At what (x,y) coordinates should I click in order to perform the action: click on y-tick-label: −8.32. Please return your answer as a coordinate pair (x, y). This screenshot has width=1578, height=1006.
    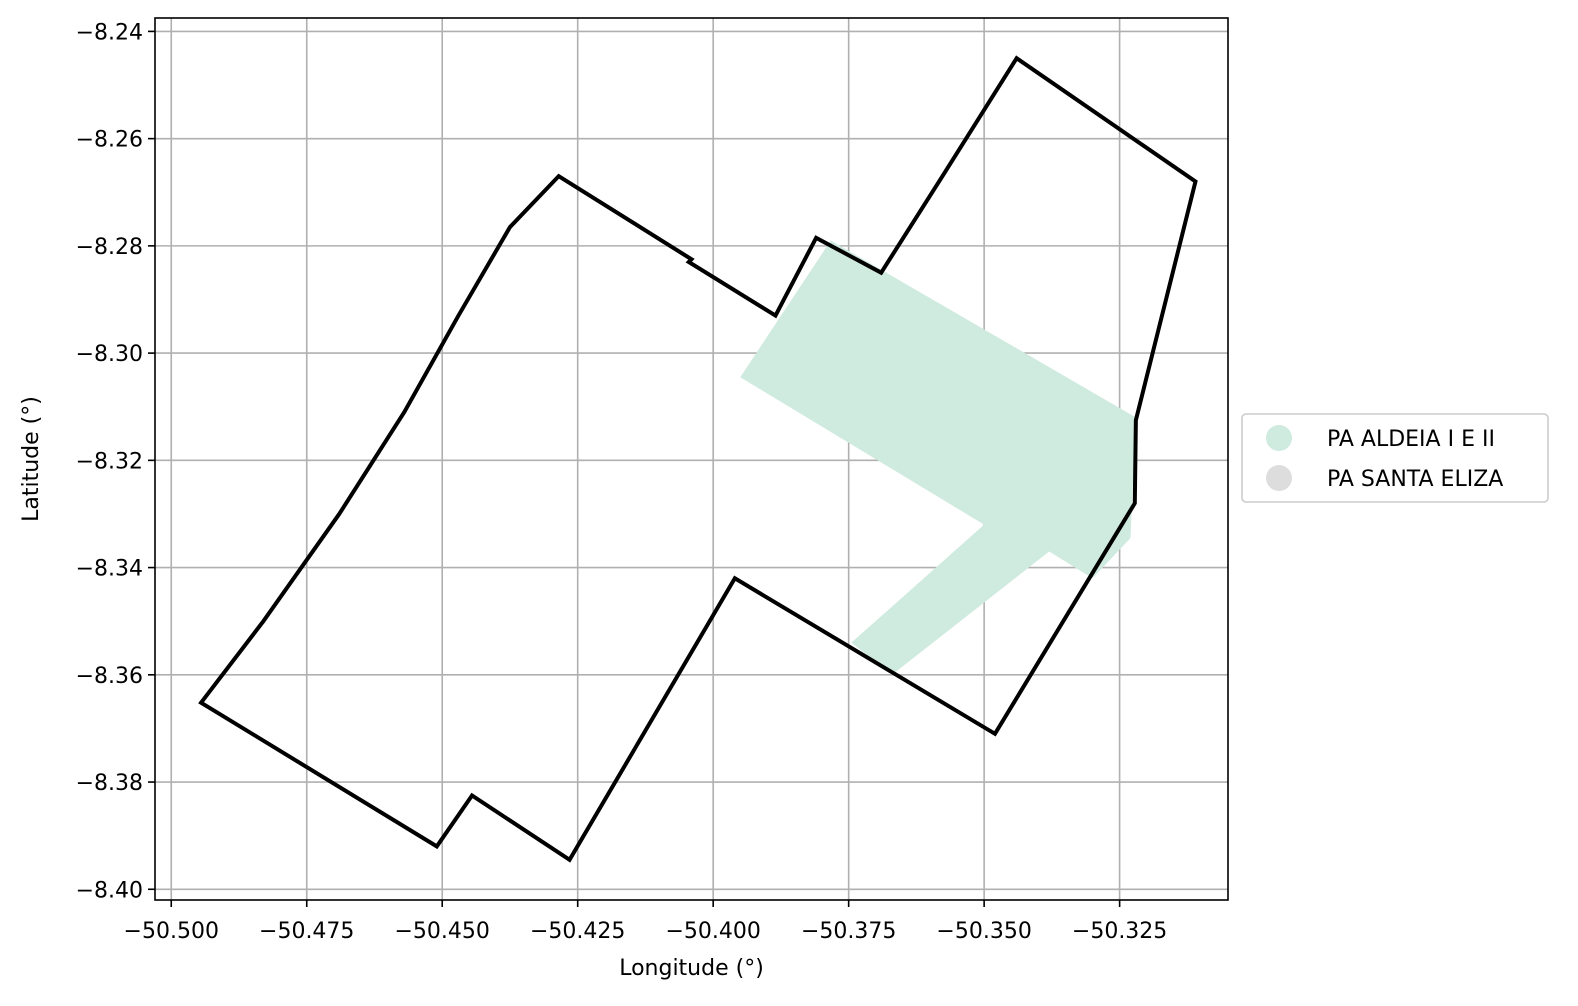
    Looking at the image, I should click on (109, 461).